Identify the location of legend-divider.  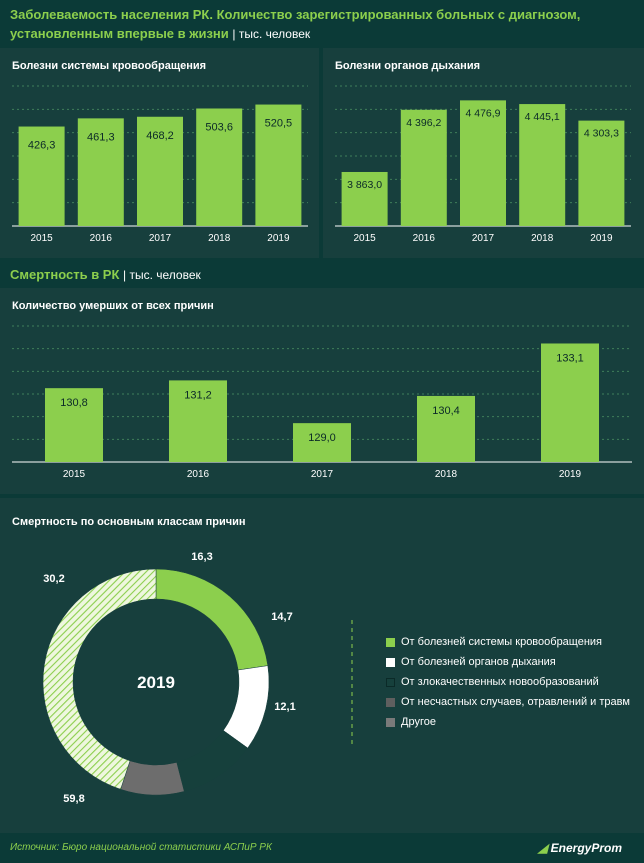
(352, 682).